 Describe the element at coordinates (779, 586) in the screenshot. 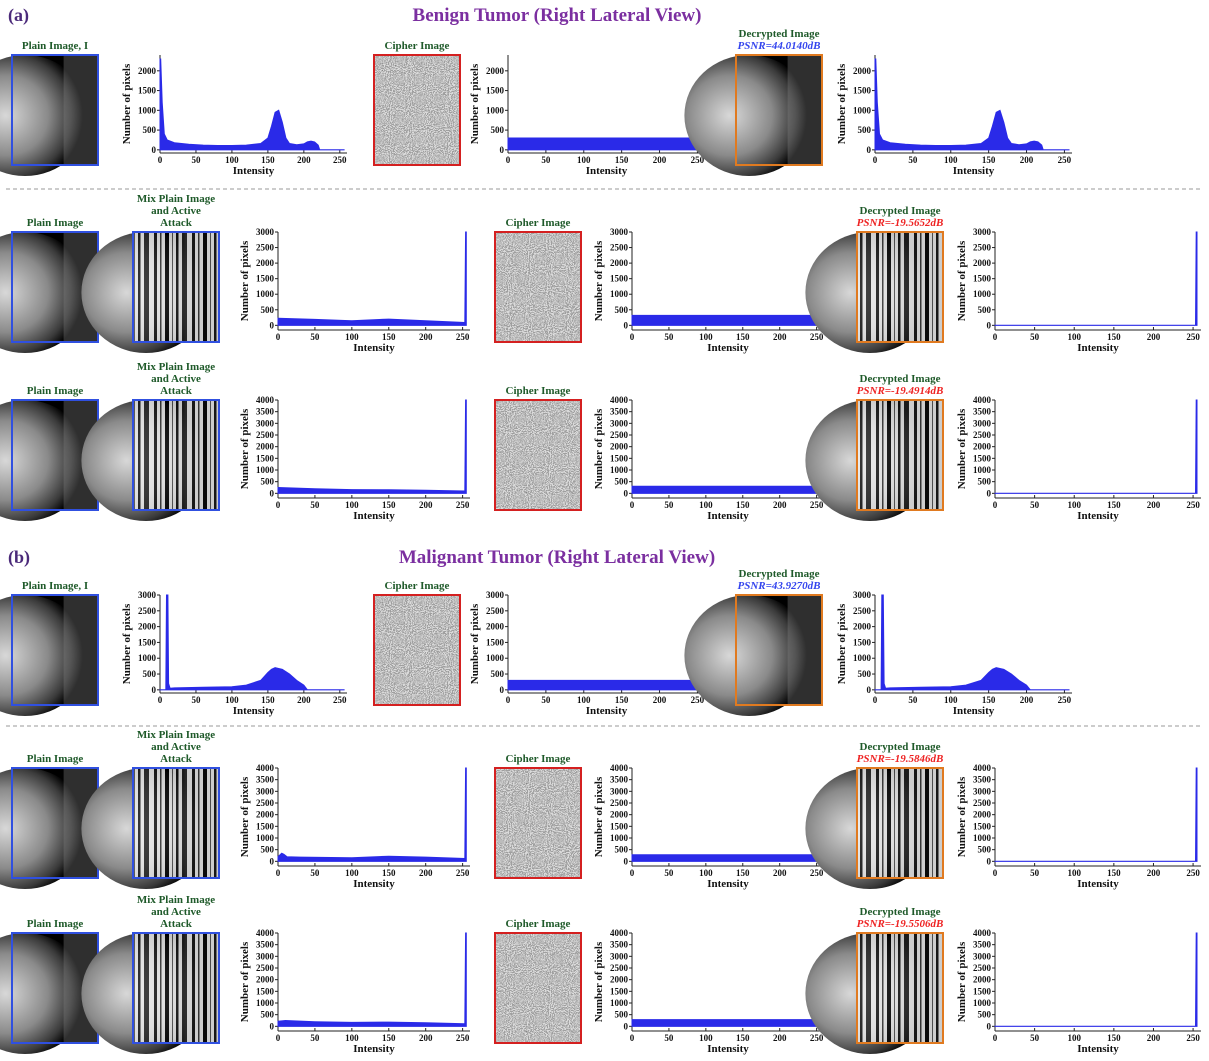

I see `psnr: PSNR=43.9270dB` at that location.